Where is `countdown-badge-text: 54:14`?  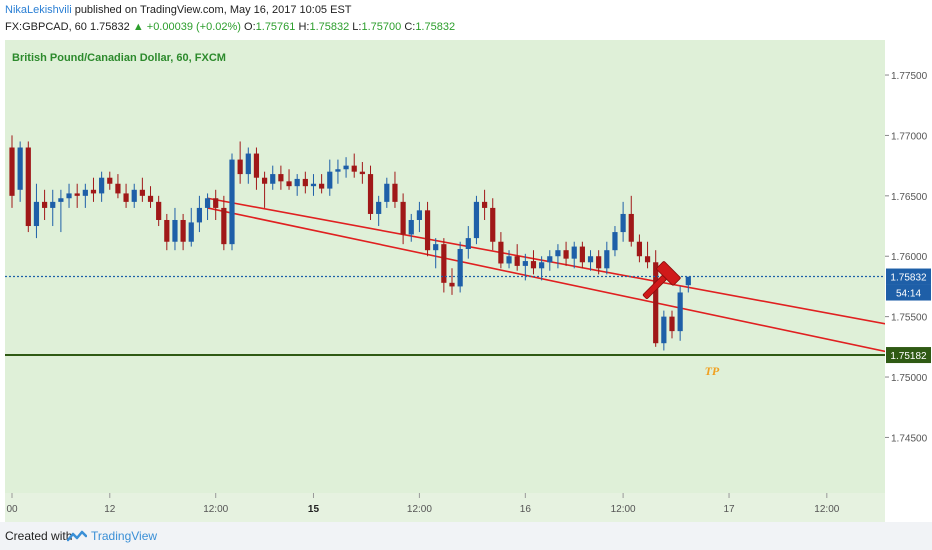 countdown-badge-text: 54:14 is located at coordinates (908, 294).